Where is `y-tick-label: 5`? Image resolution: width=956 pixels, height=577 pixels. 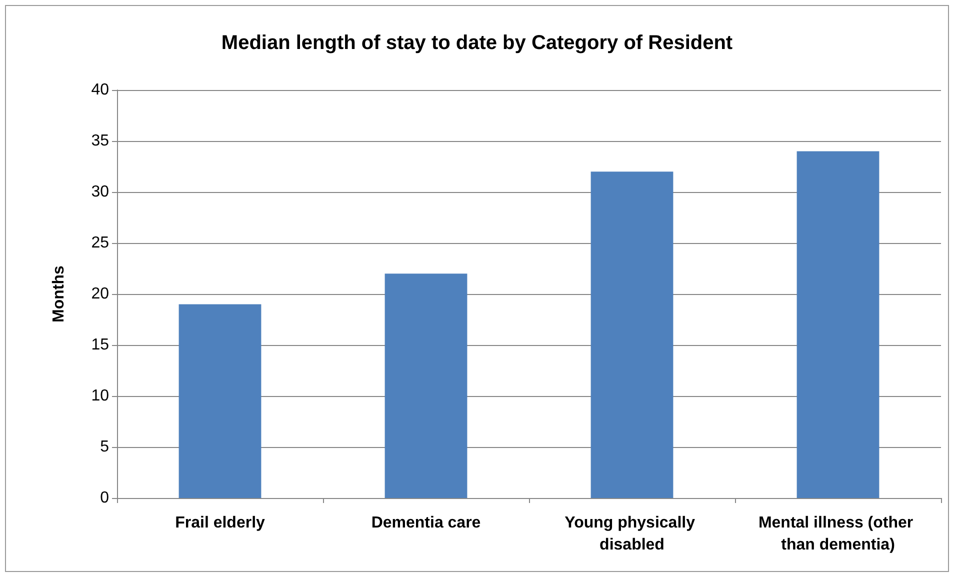
y-tick-label: 5 is located at coordinates (105, 447).